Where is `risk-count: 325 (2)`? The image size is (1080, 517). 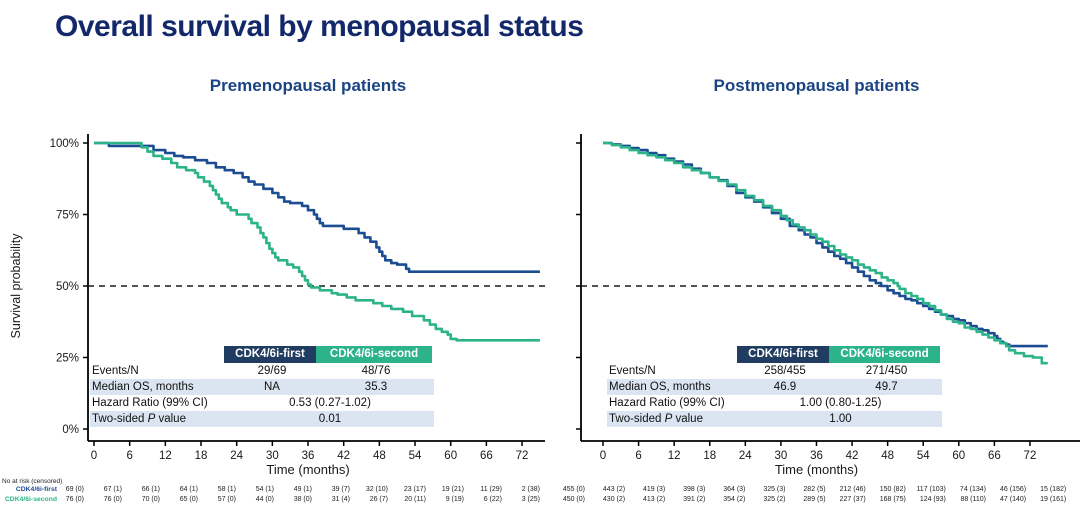
risk-count: 325 (2) is located at coordinates (774, 499).